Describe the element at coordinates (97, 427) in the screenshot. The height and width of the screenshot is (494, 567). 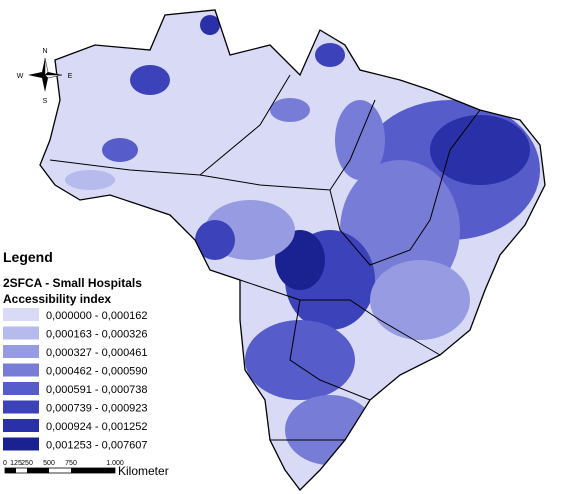
I see `legend-label: 0,000924 - 0,001252` at that location.